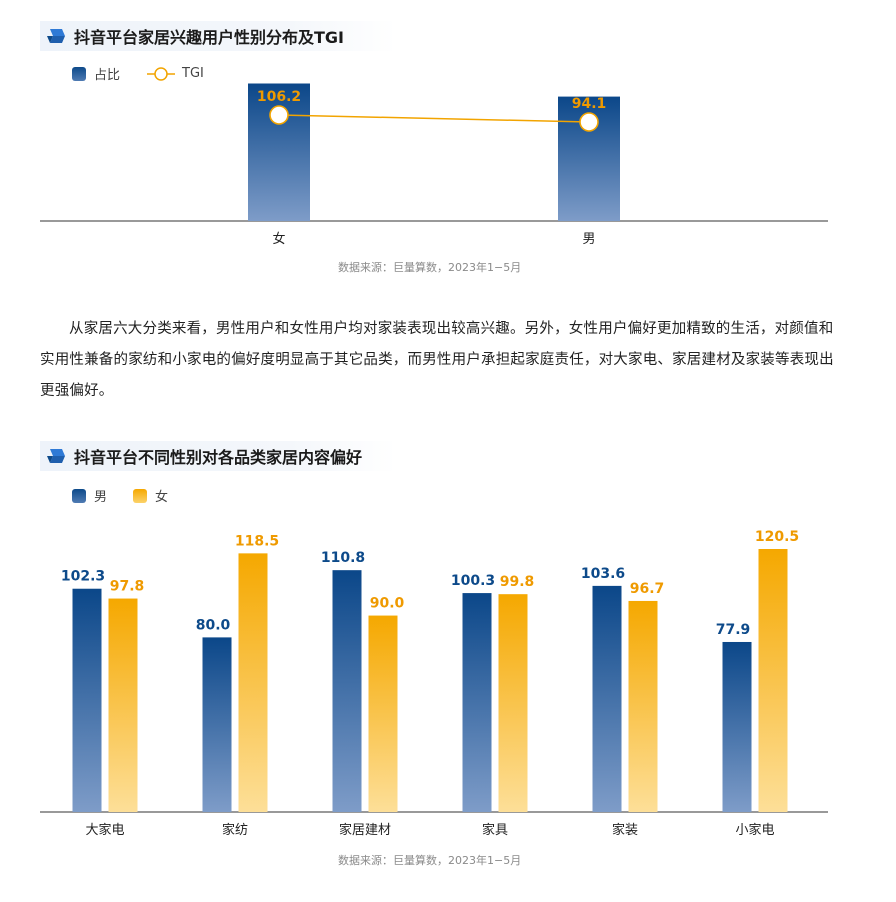 The height and width of the screenshot is (902, 896). I want to click on legend-line-marker-icon, so click(161, 73).